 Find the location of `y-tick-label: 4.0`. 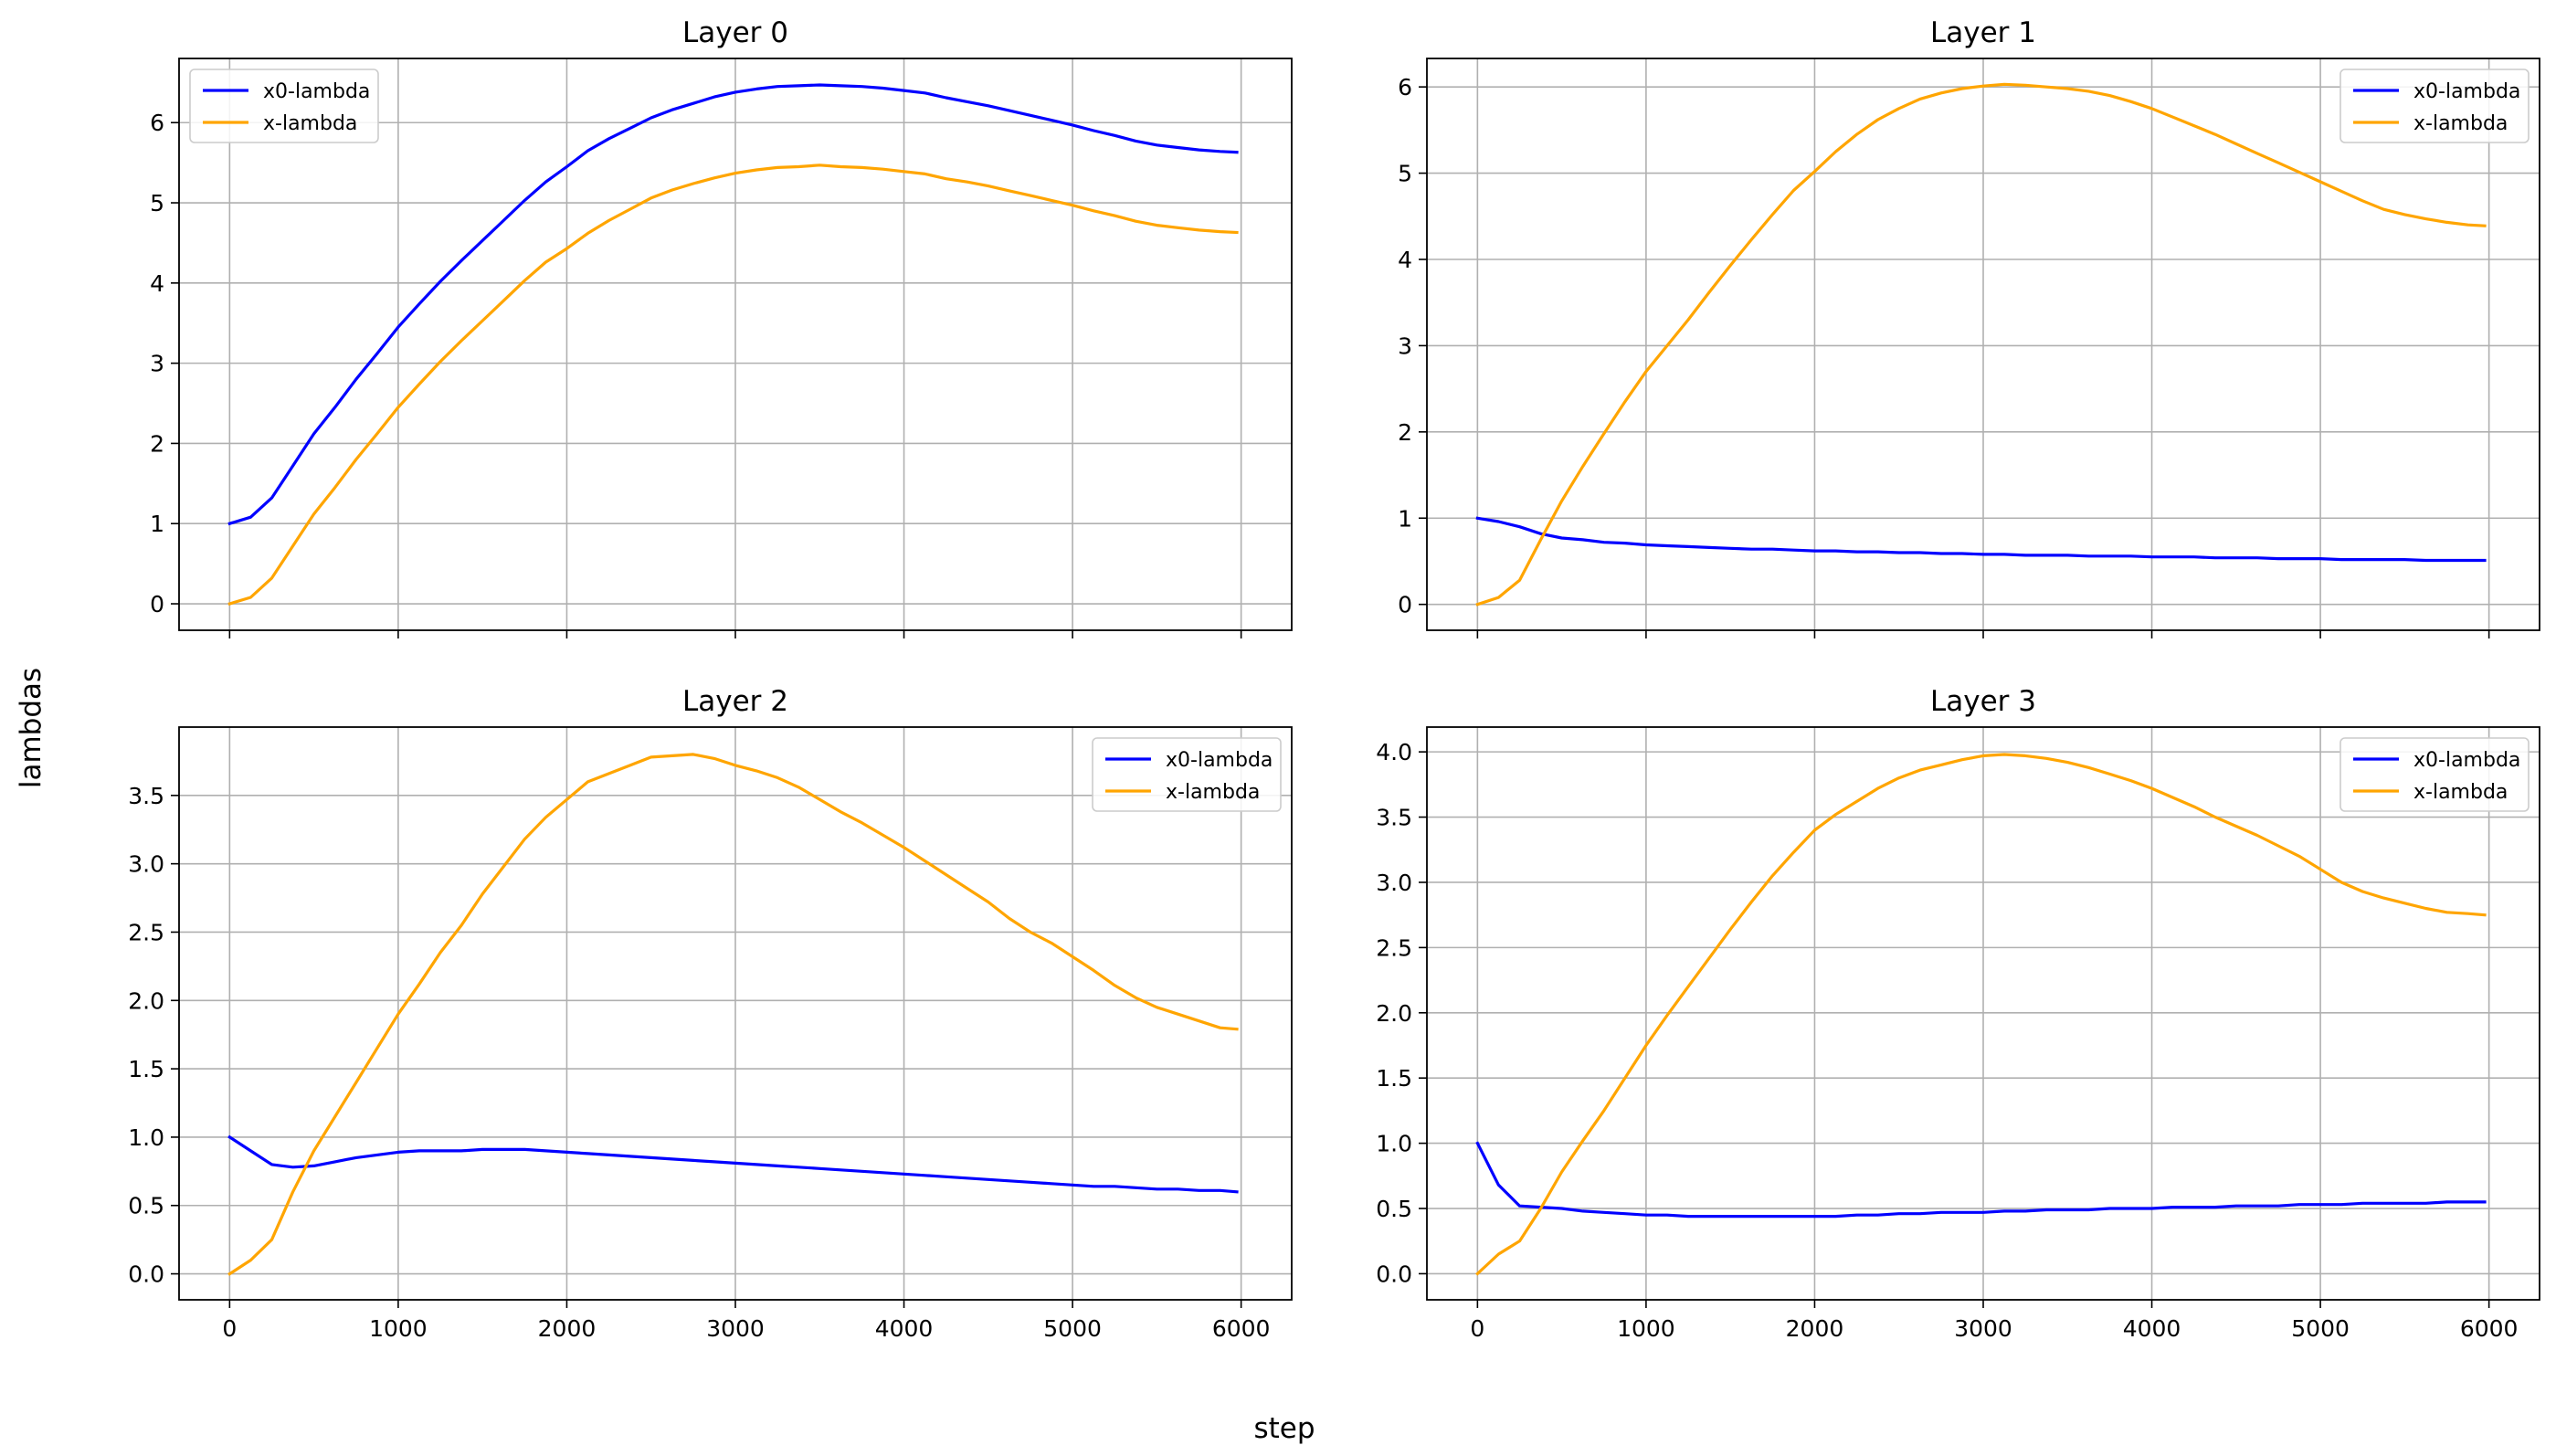

y-tick-label: 4.0 is located at coordinates (1394, 752).